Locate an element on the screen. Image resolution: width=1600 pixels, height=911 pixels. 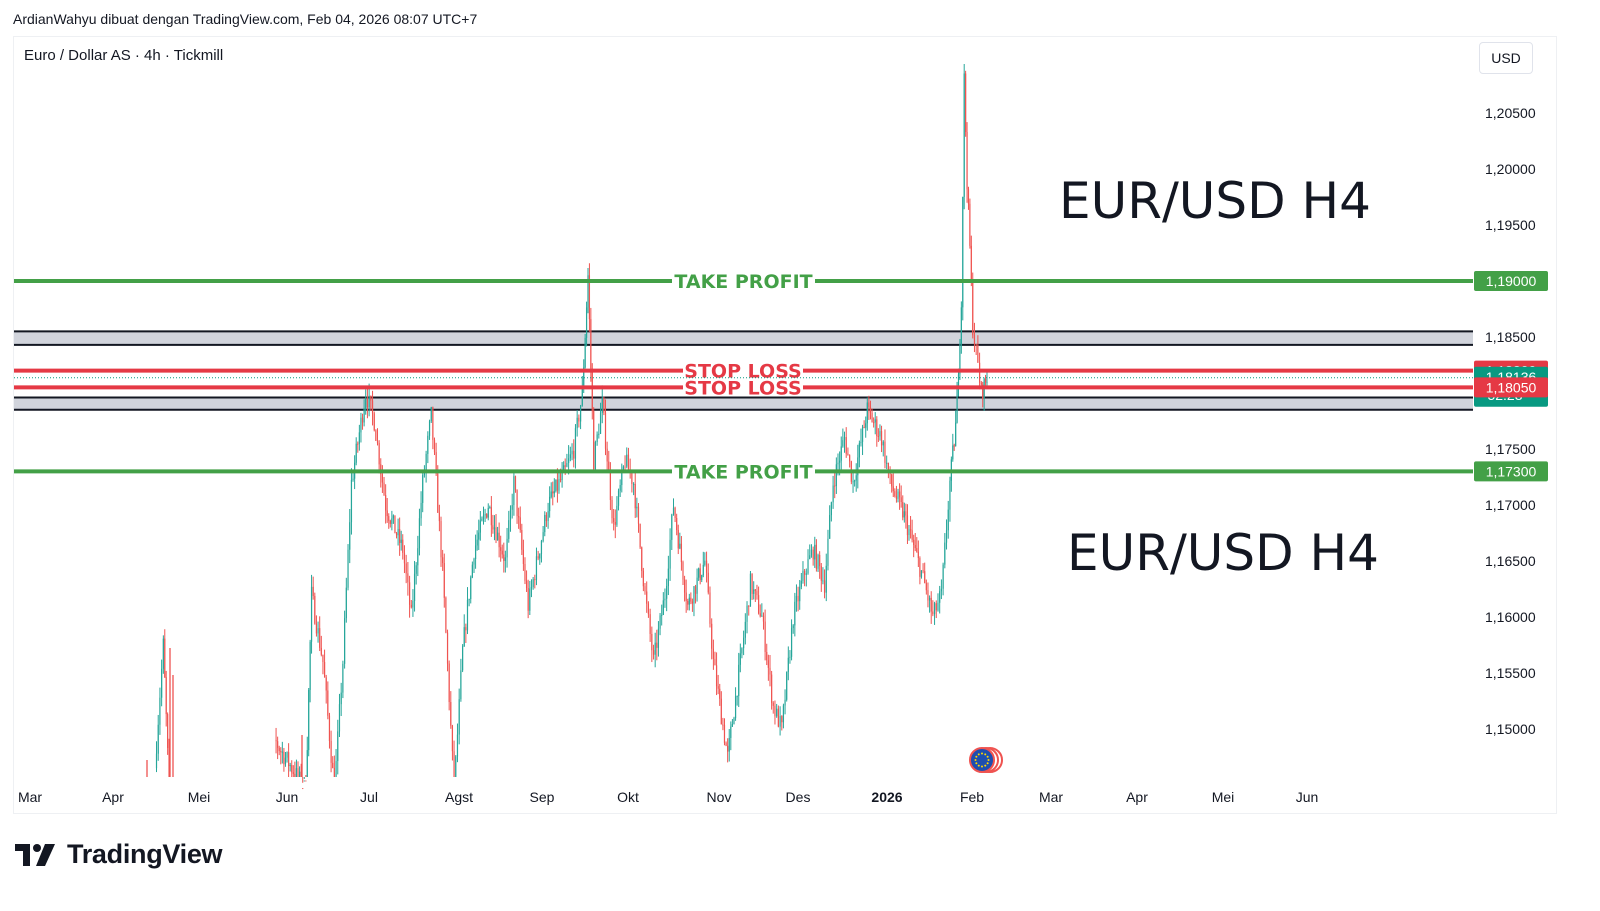
currency-selector: USD is located at coordinates (1506, 58).